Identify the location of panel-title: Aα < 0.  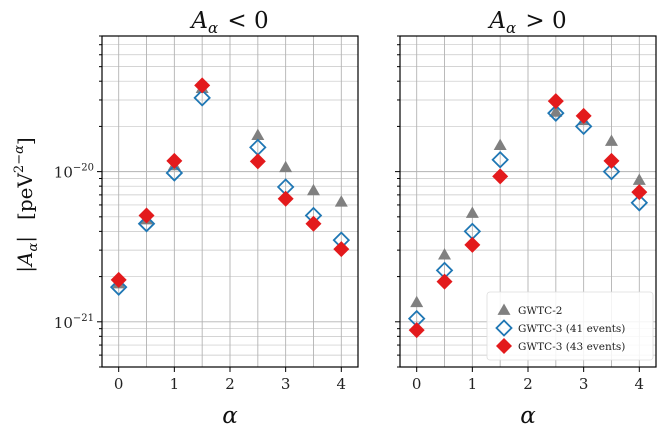
(228, 22).